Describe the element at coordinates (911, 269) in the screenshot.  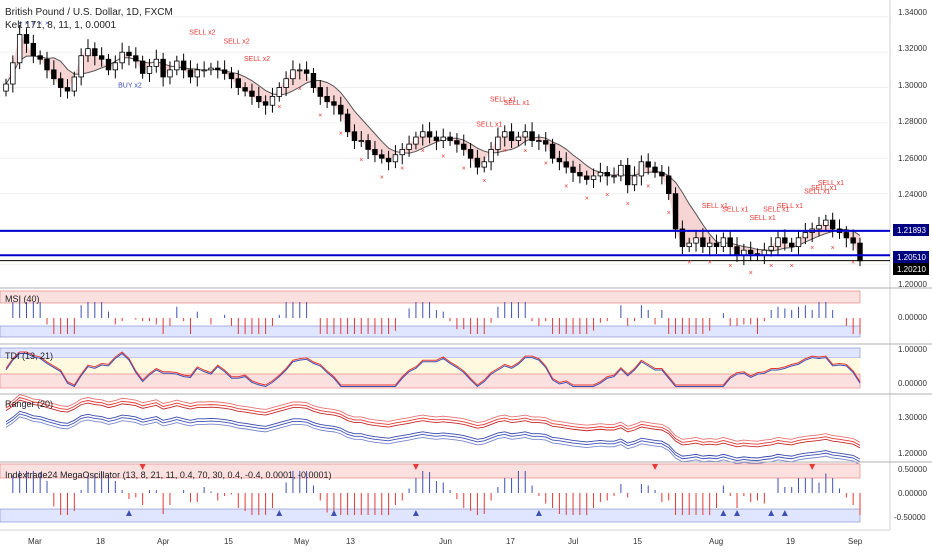
I see `level-tag-3: 1.20210` at that location.